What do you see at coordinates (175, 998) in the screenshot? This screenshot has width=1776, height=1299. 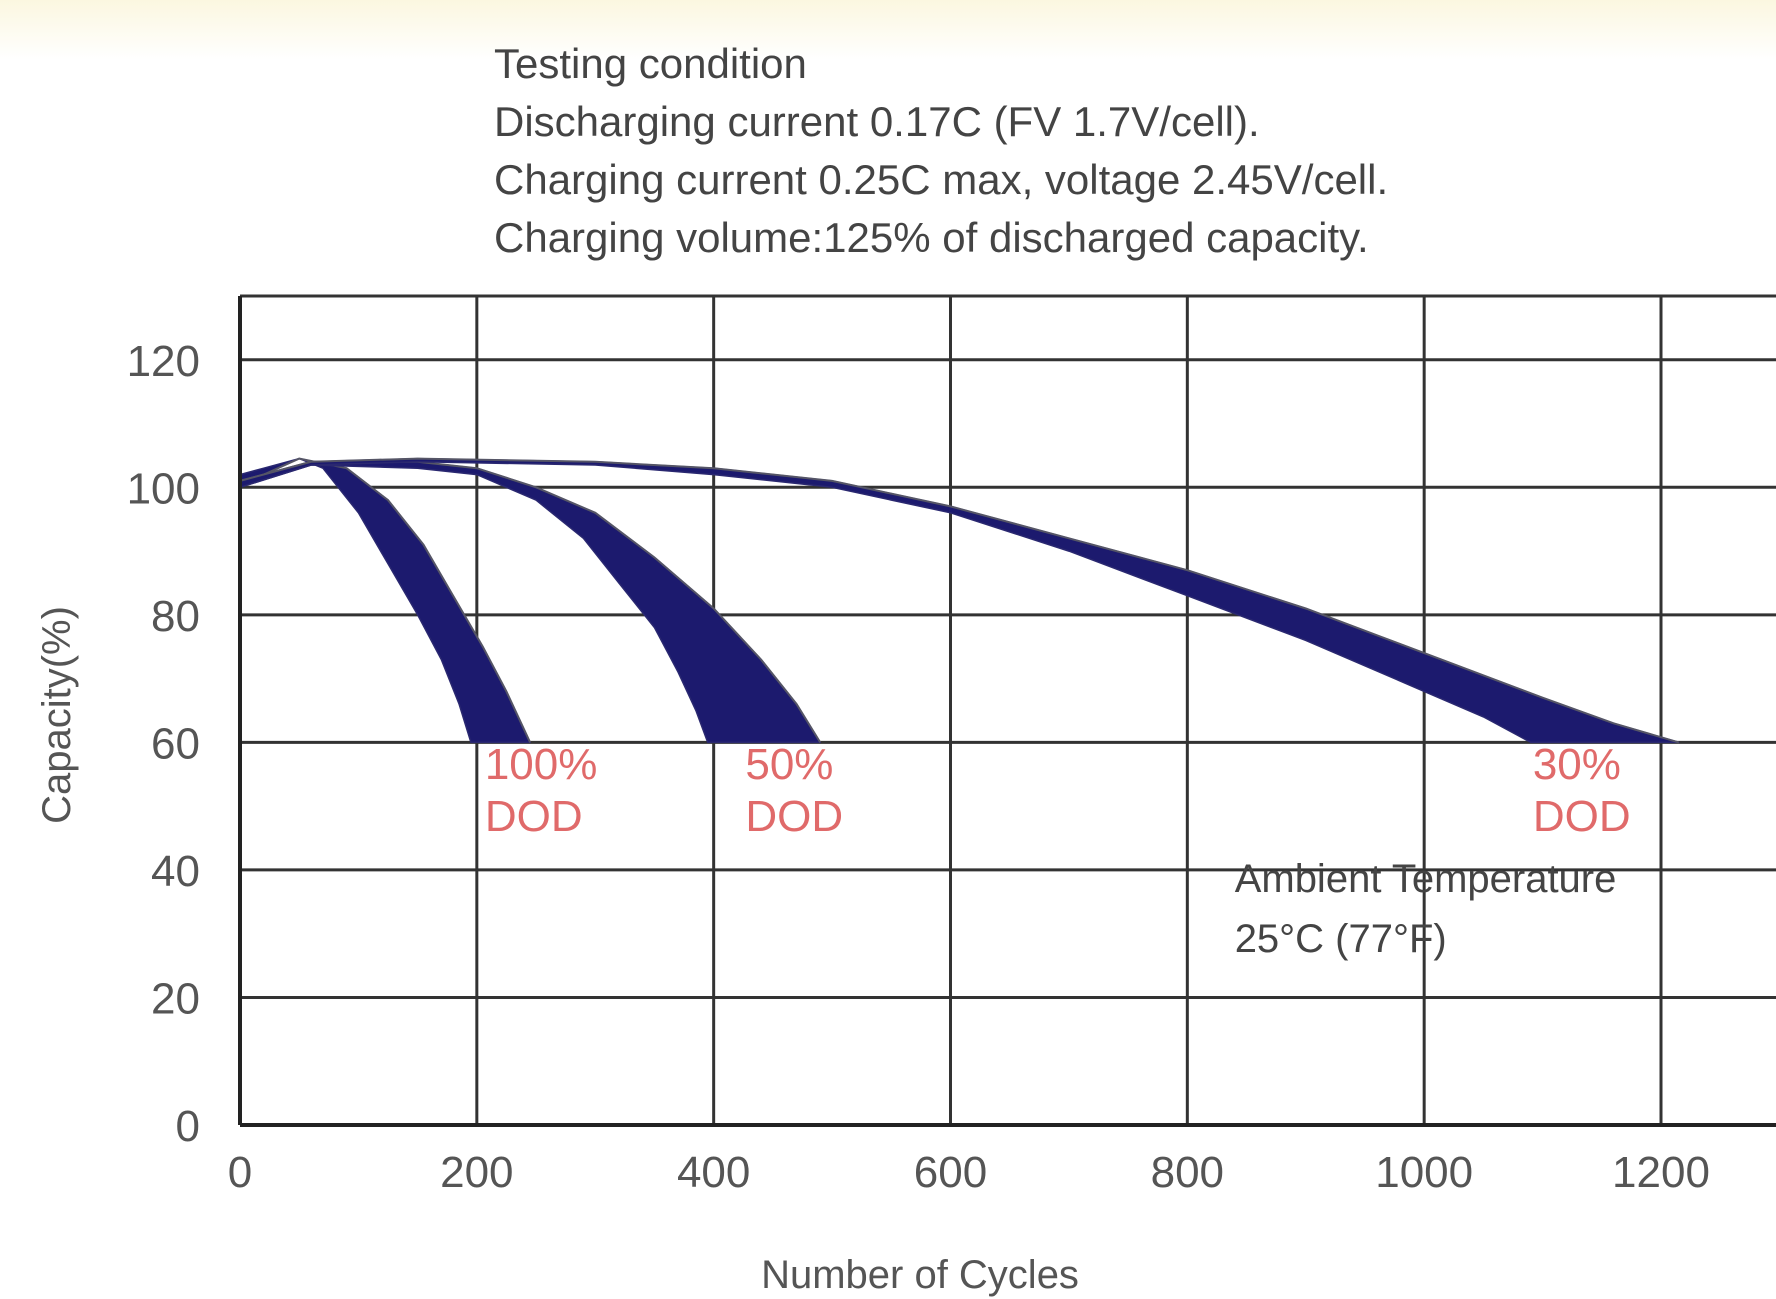 I see `y-tick-label: 20` at bounding box center [175, 998].